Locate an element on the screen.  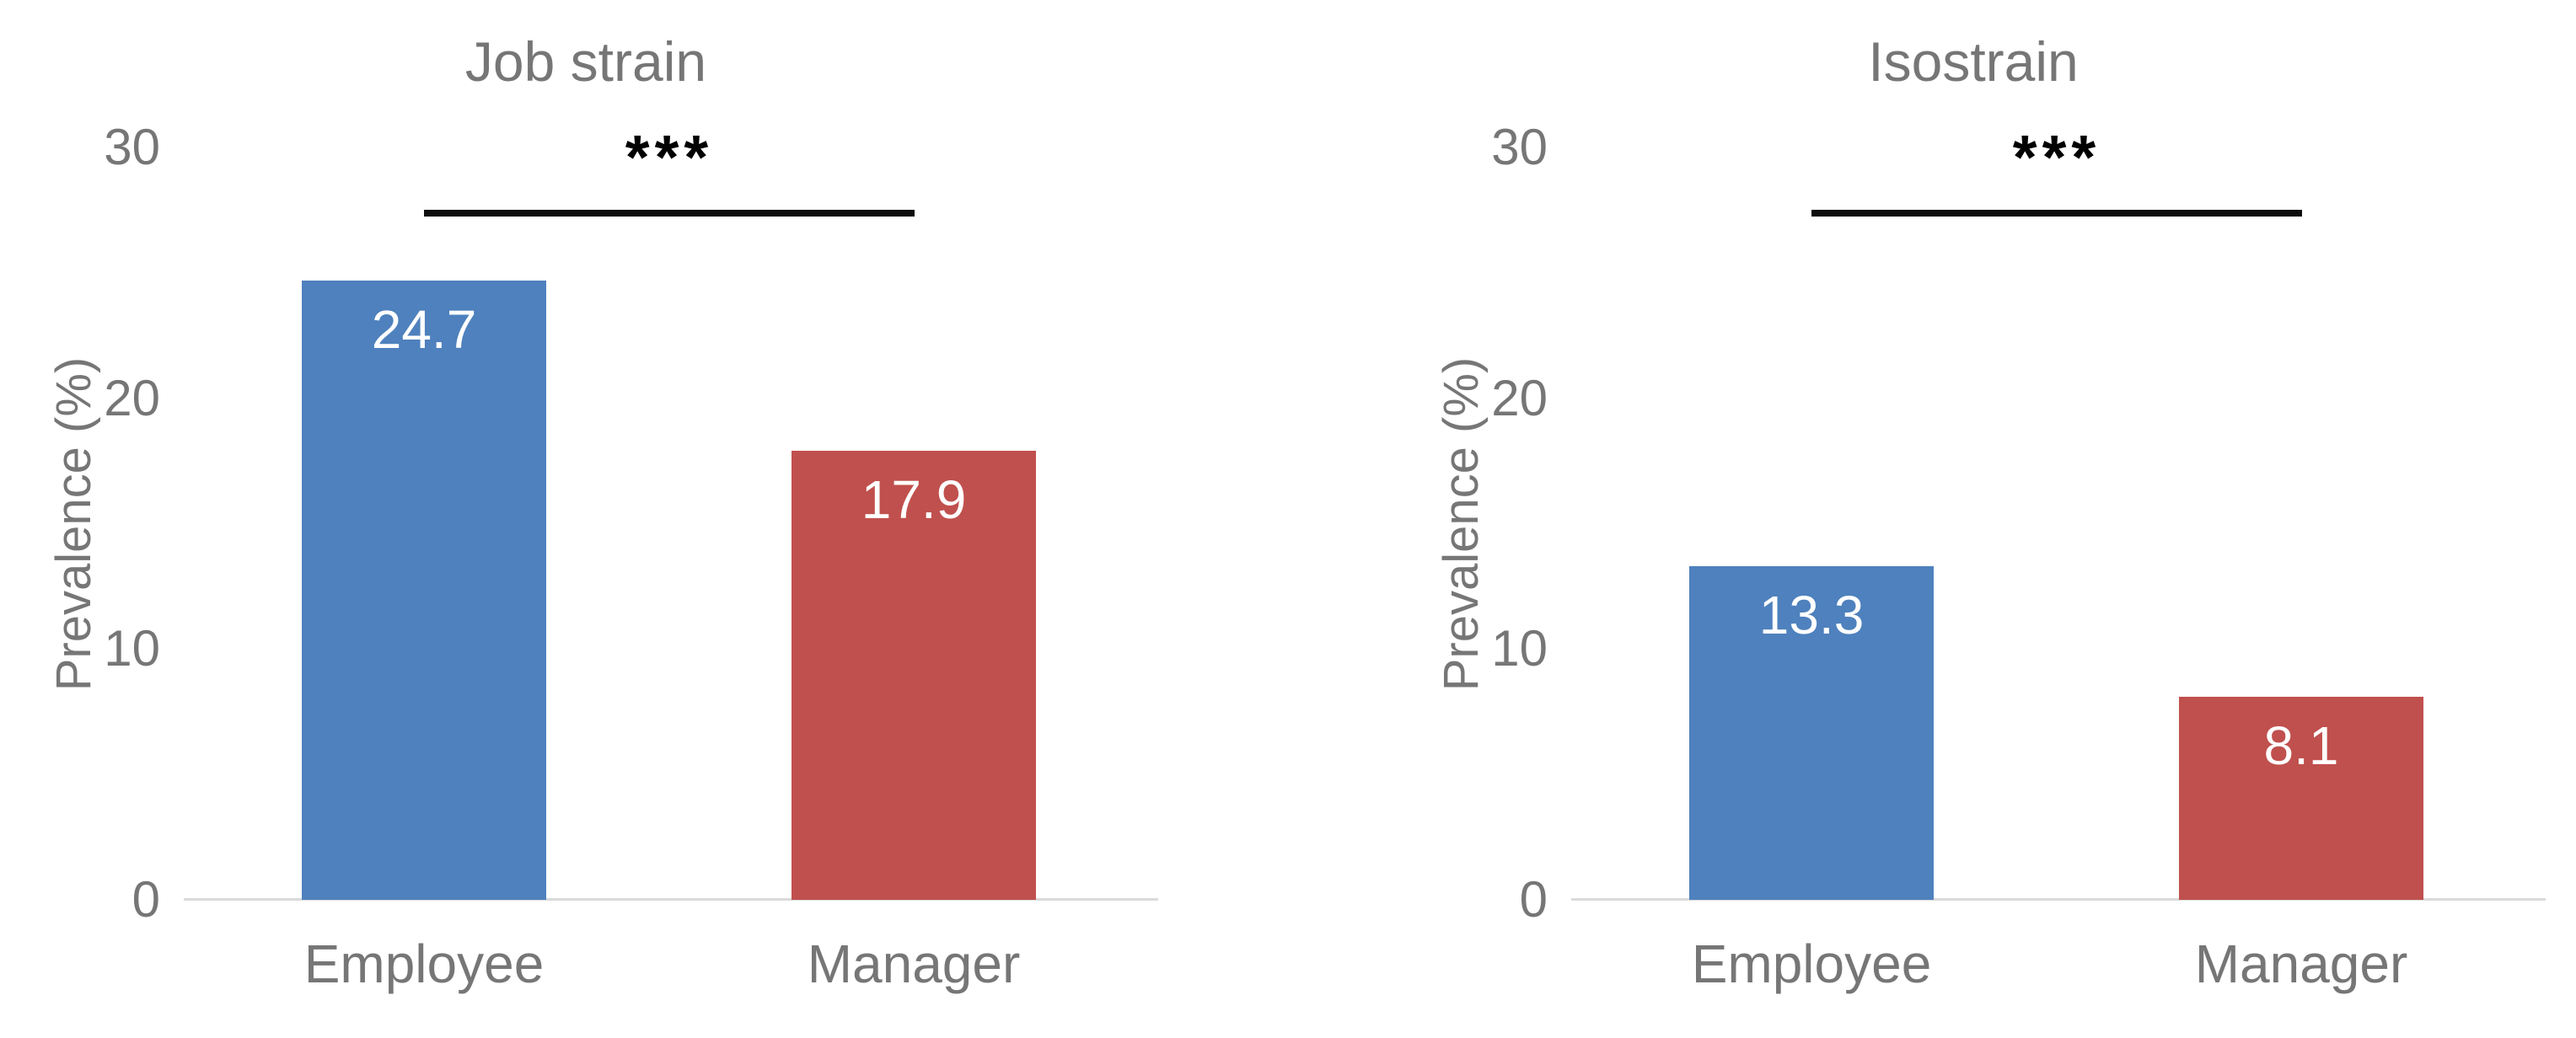
chart-title: Isostrain is located at coordinates (1973, 61).